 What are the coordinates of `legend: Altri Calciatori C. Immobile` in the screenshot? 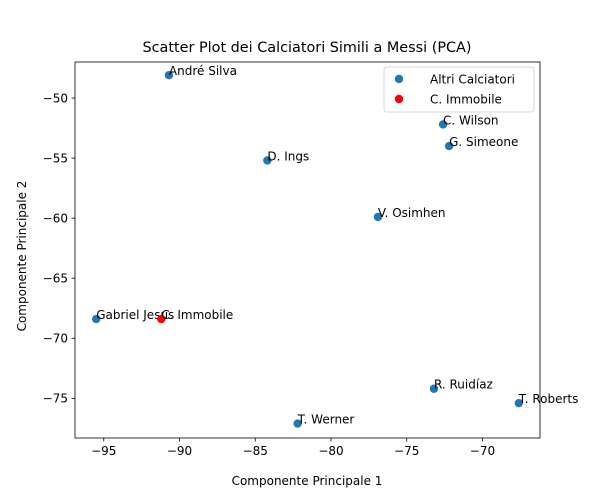 It's located at (459, 89).